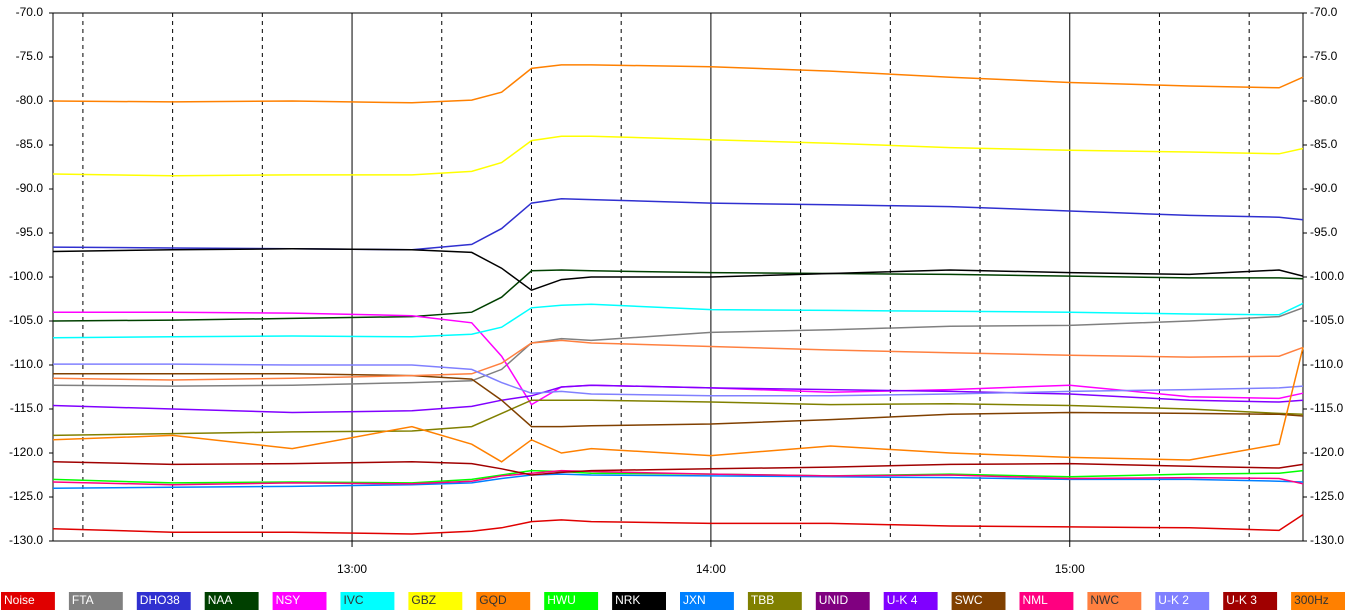 This screenshot has width=1358, height=610. Describe the element at coordinates (1326, 364) in the screenshot. I see `y2-tick-label: -110.0` at that location.